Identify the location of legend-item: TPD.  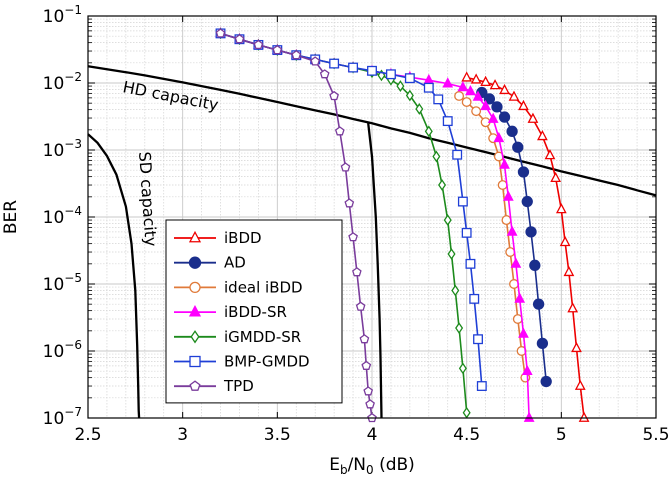
(214, 386).